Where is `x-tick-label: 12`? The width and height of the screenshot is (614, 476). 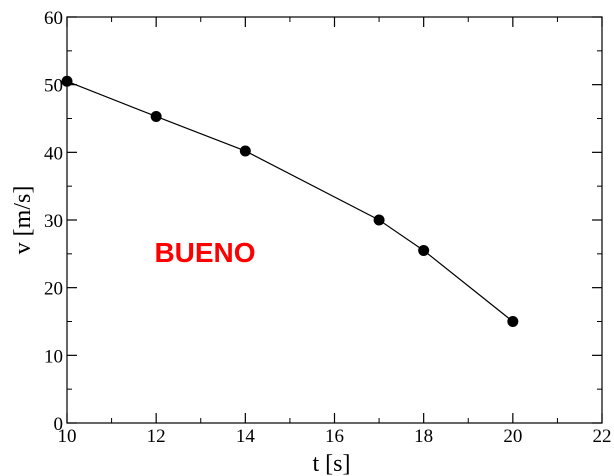
x-tick-label: 12 is located at coordinates (156, 436).